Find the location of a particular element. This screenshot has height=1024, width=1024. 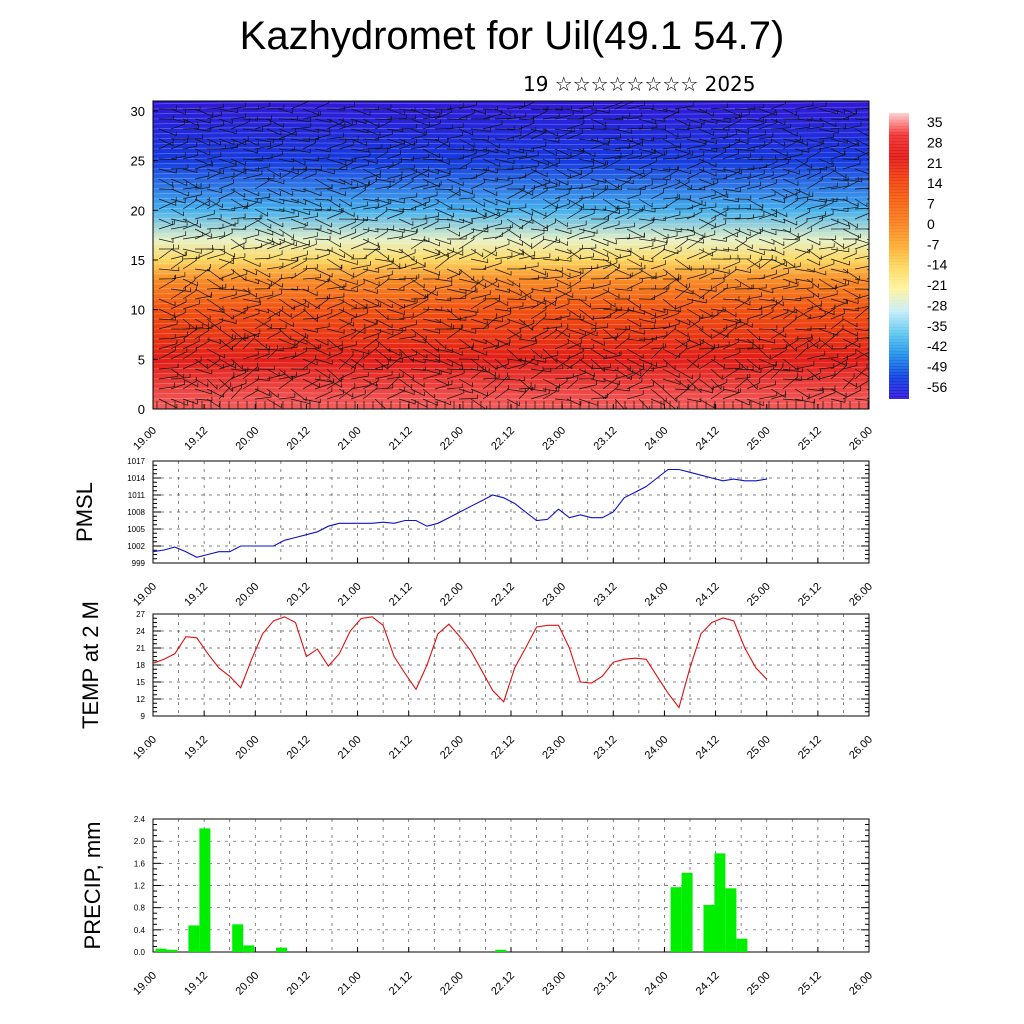

x-tick-label: 21.12 is located at coordinates (401, 748).